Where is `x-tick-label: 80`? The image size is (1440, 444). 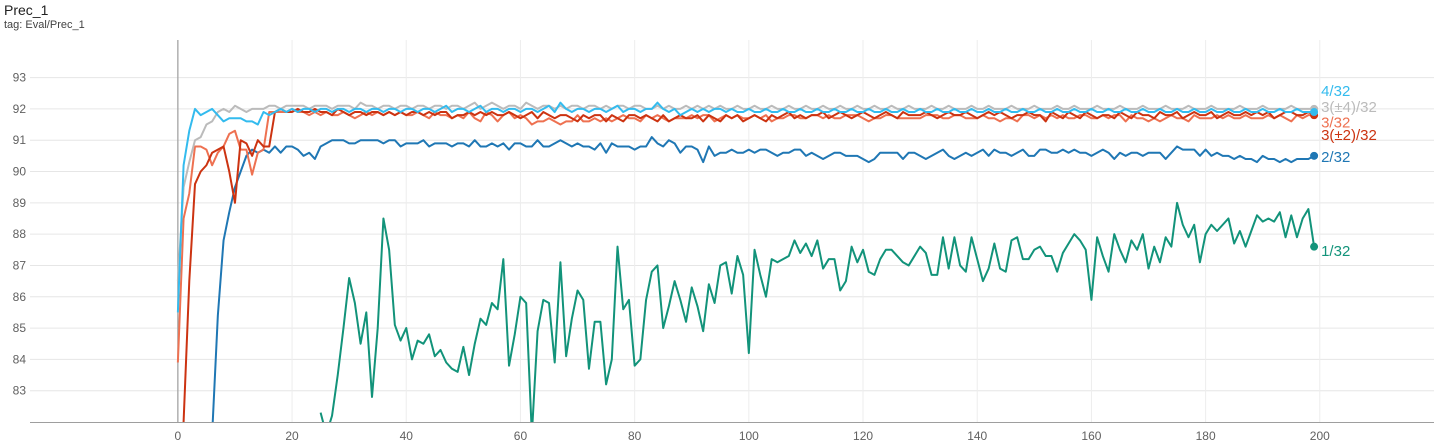 x-tick-label: 80 is located at coordinates (635, 436).